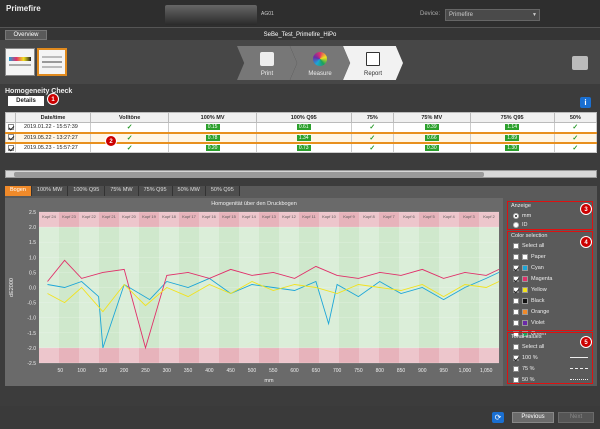 The height and width of the screenshot is (429, 600). I want to click on radio-mm: mm, so click(550, 215).